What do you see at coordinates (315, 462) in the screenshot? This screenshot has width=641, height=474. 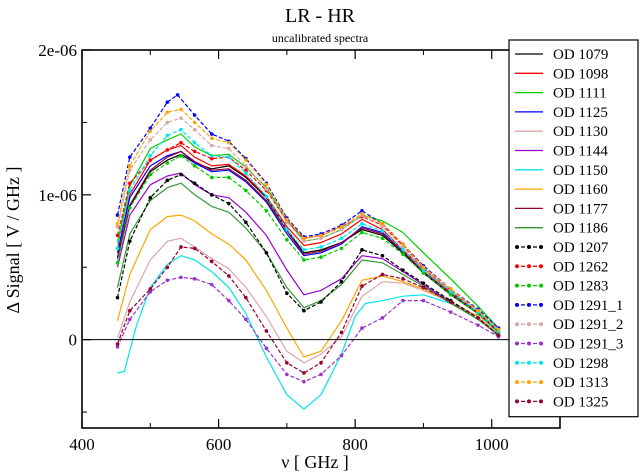 I see `x-axis-label: ν [ GHz ]` at bounding box center [315, 462].